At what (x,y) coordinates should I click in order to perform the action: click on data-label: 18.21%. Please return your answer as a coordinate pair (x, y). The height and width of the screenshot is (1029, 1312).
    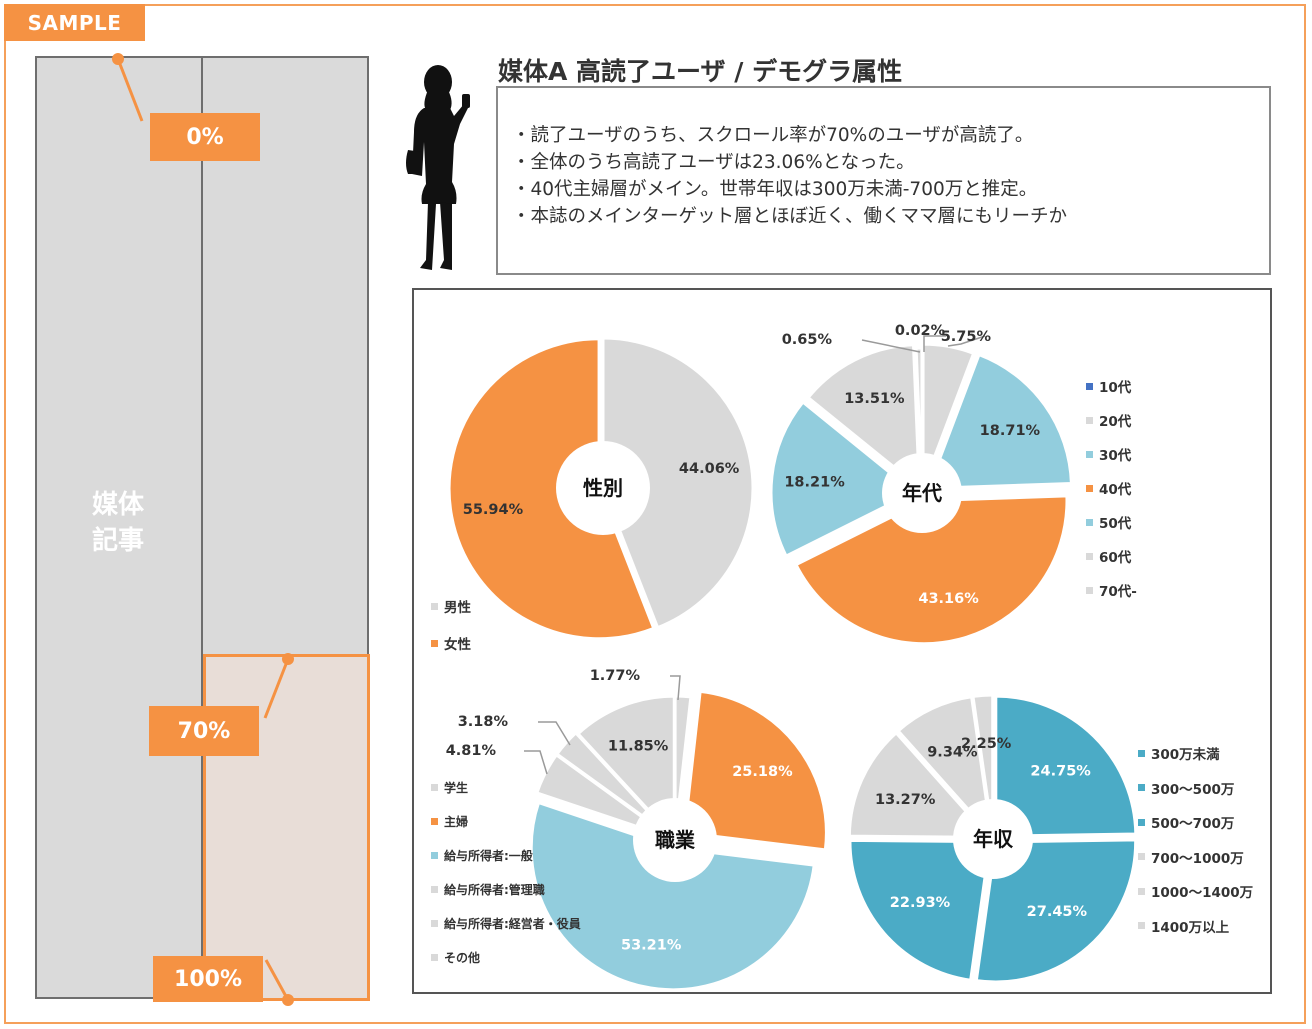
    Looking at the image, I should click on (814, 482).